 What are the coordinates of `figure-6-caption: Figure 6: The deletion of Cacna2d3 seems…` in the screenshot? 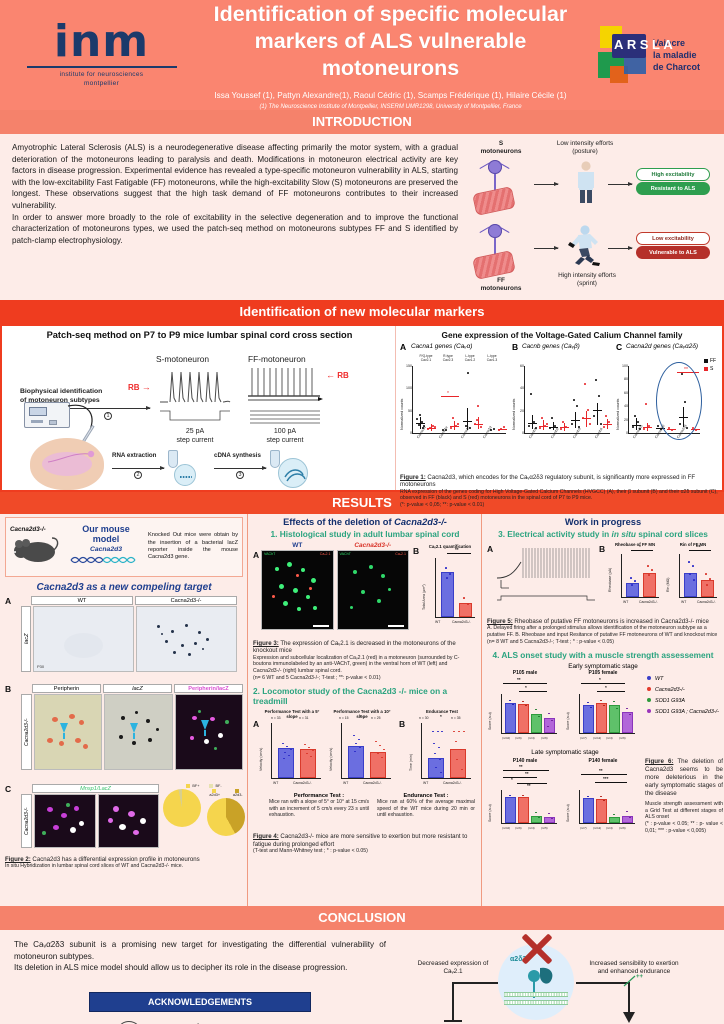 It's located at (684, 796).